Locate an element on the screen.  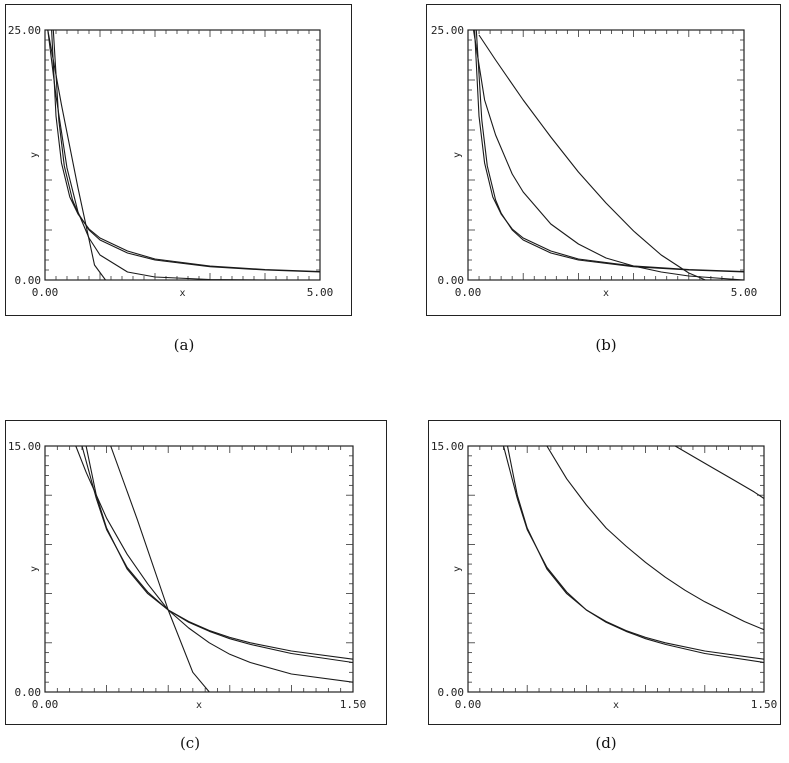
caption-d: (d) is located at coordinates (606, 743).